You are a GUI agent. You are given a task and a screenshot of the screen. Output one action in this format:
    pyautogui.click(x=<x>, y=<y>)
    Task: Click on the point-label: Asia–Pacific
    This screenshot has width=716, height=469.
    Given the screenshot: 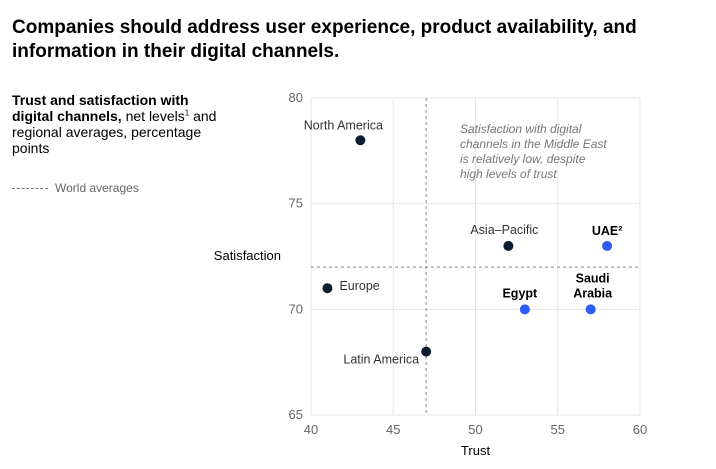 What is the action you would take?
    pyautogui.click(x=504, y=230)
    